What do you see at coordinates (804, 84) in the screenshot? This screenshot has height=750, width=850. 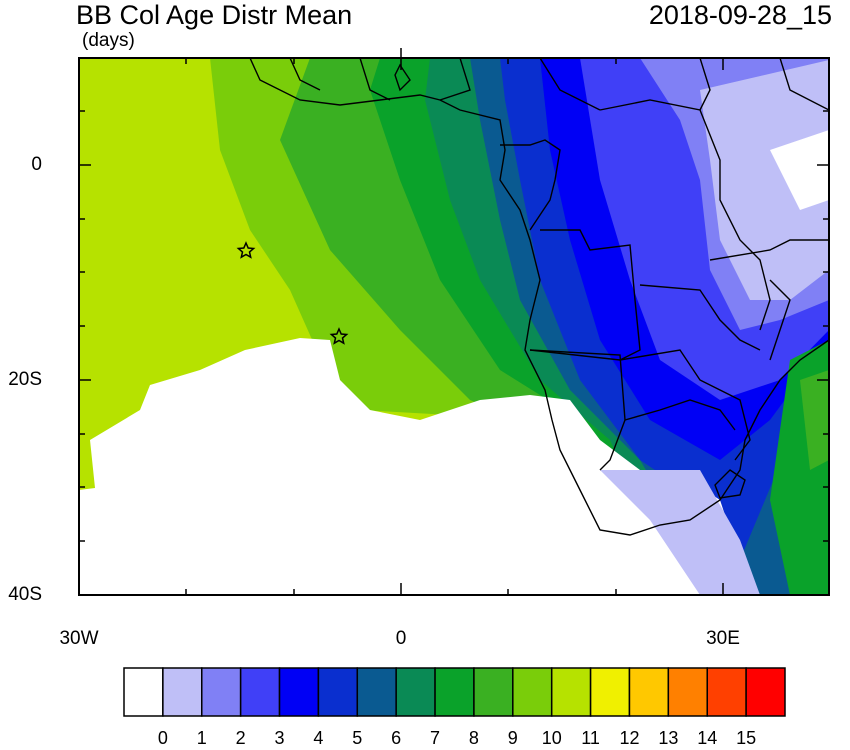 I see `border-ethiopia` at bounding box center [804, 84].